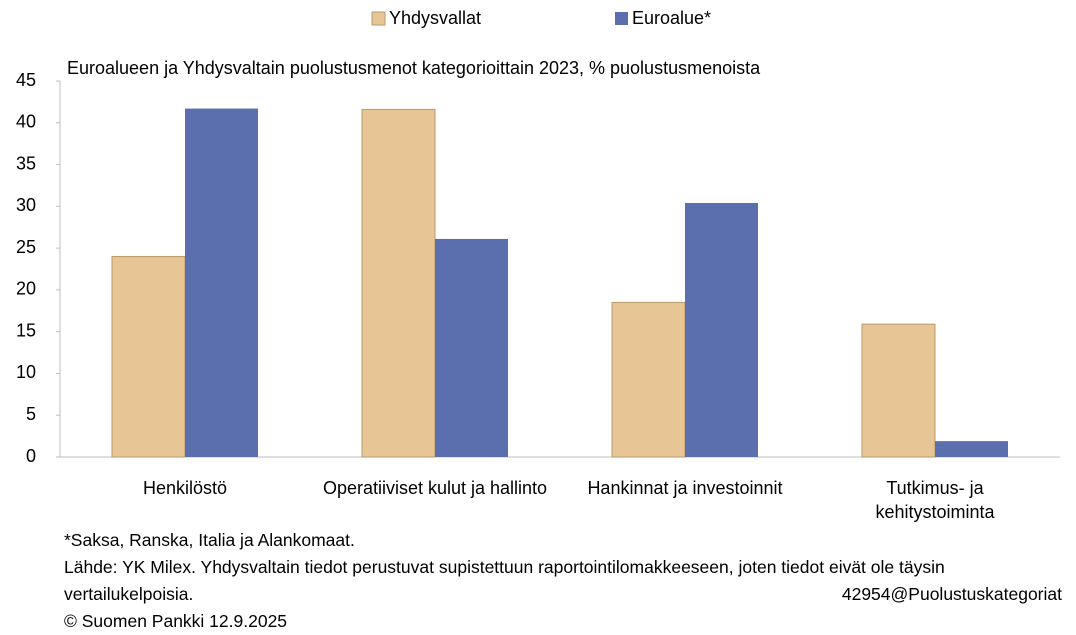 The height and width of the screenshot is (635, 1076). I want to click on y-tick-label: 40, so click(26, 122).